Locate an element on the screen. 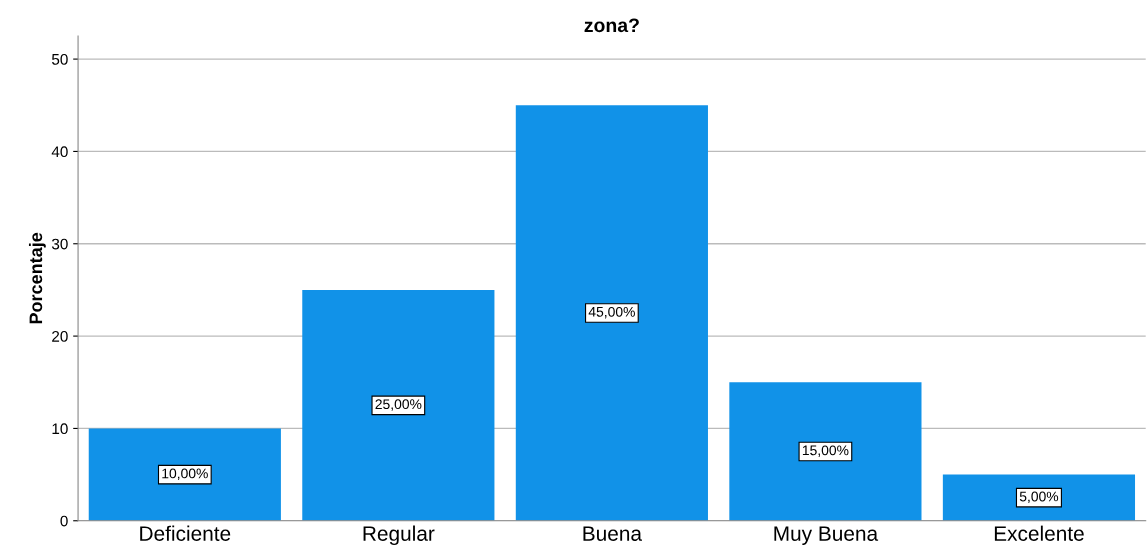 This screenshot has width=1148, height=554. y-tick-label: 40 is located at coordinates (59, 152).